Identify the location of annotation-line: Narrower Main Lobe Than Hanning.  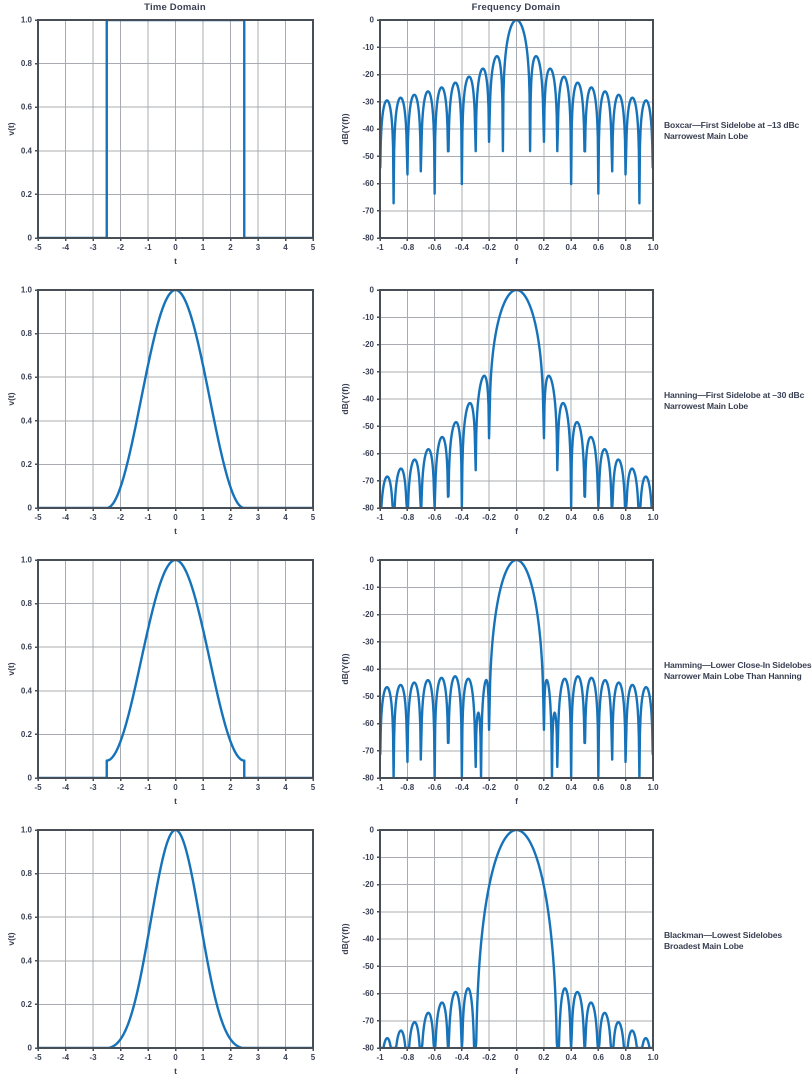
(733, 675).